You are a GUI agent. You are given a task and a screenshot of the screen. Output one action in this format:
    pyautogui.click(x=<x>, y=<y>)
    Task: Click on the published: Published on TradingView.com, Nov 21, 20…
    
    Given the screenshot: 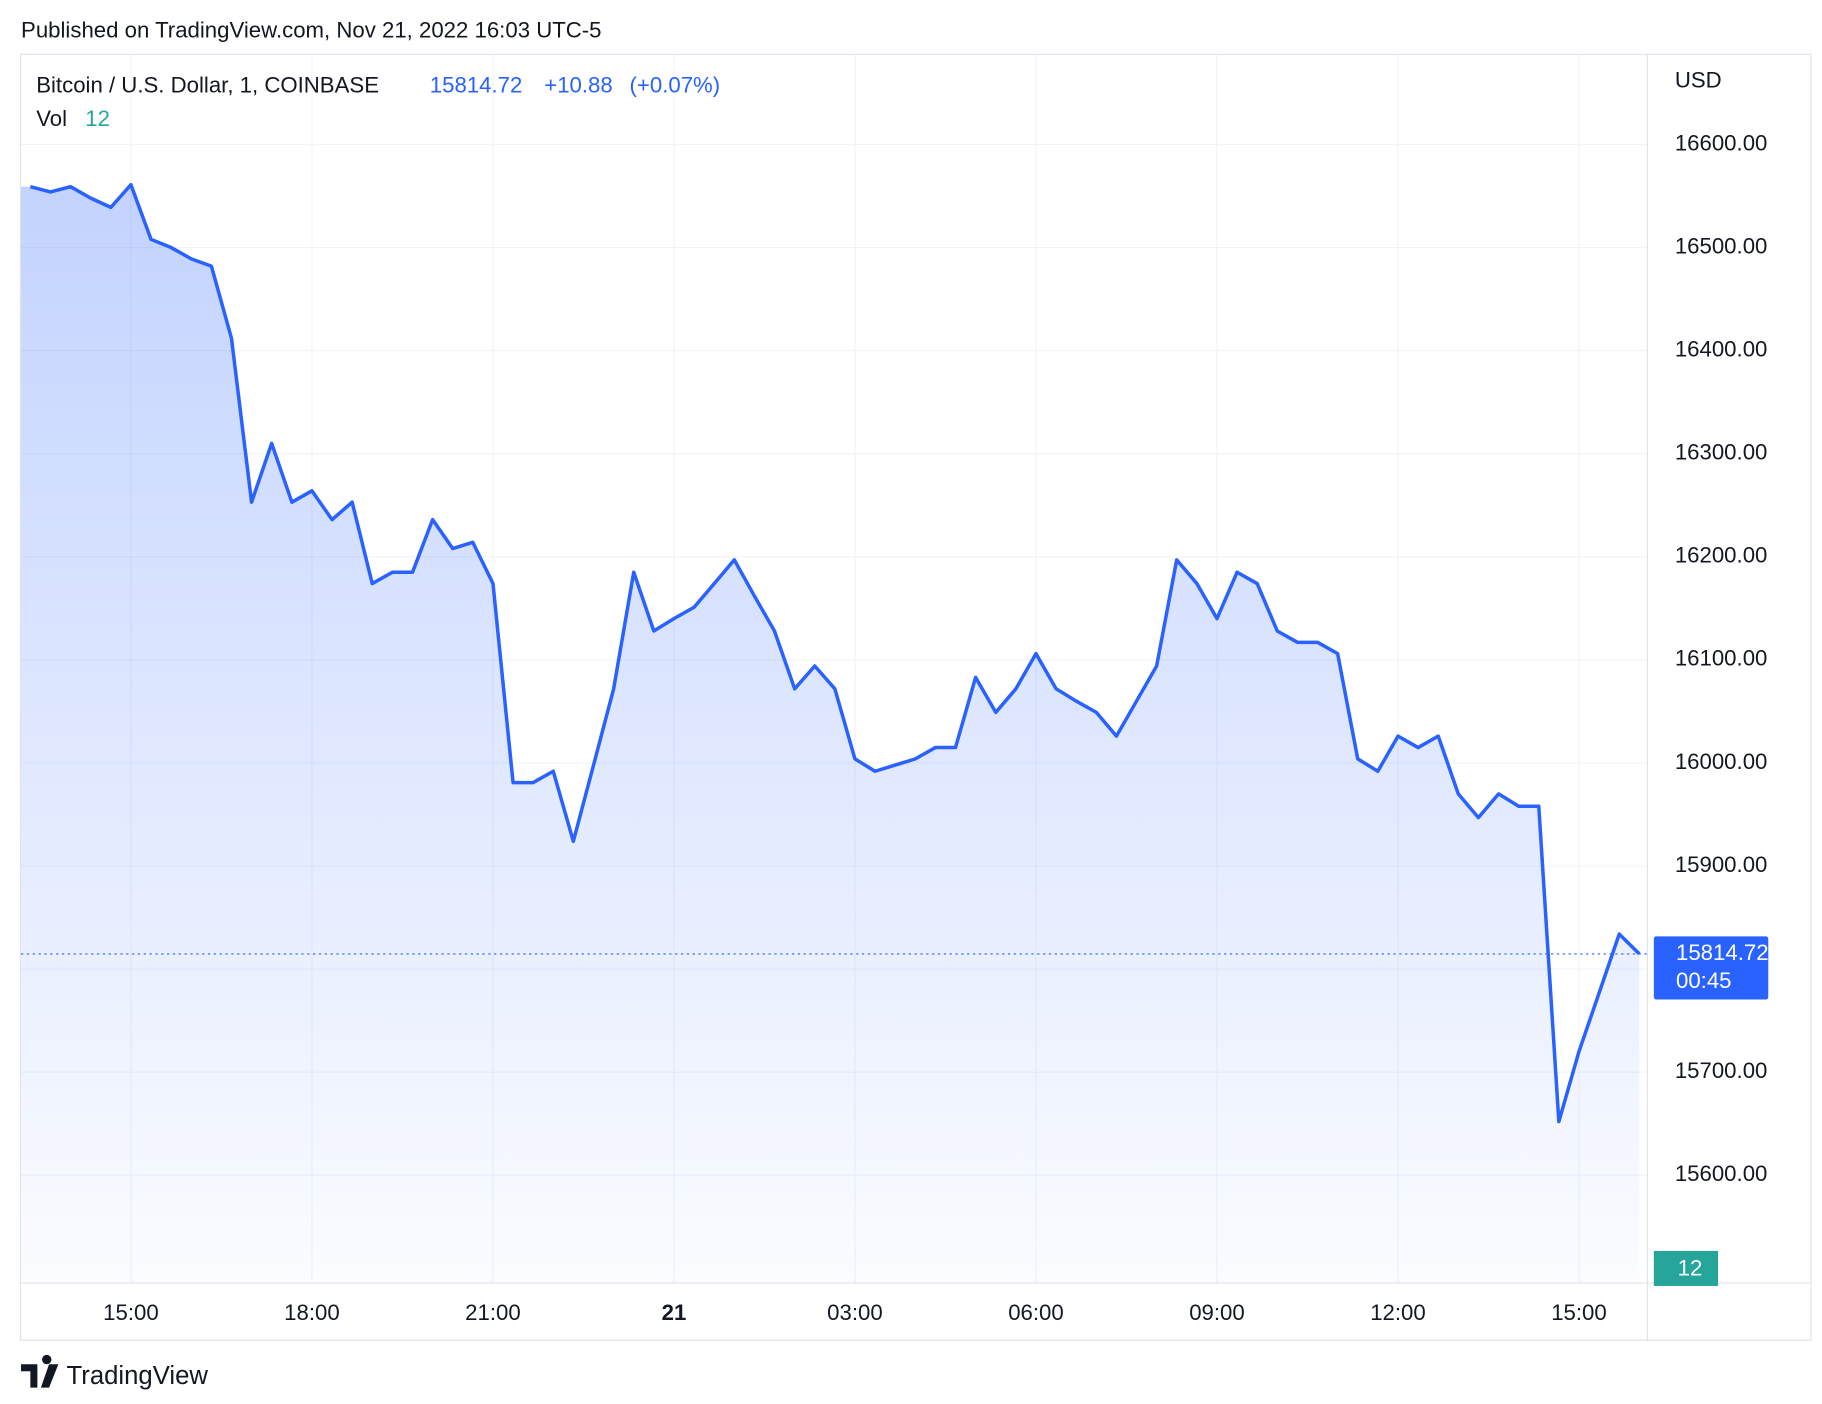 What is the action you would take?
    pyautogui.click(x=311, y=29)
    